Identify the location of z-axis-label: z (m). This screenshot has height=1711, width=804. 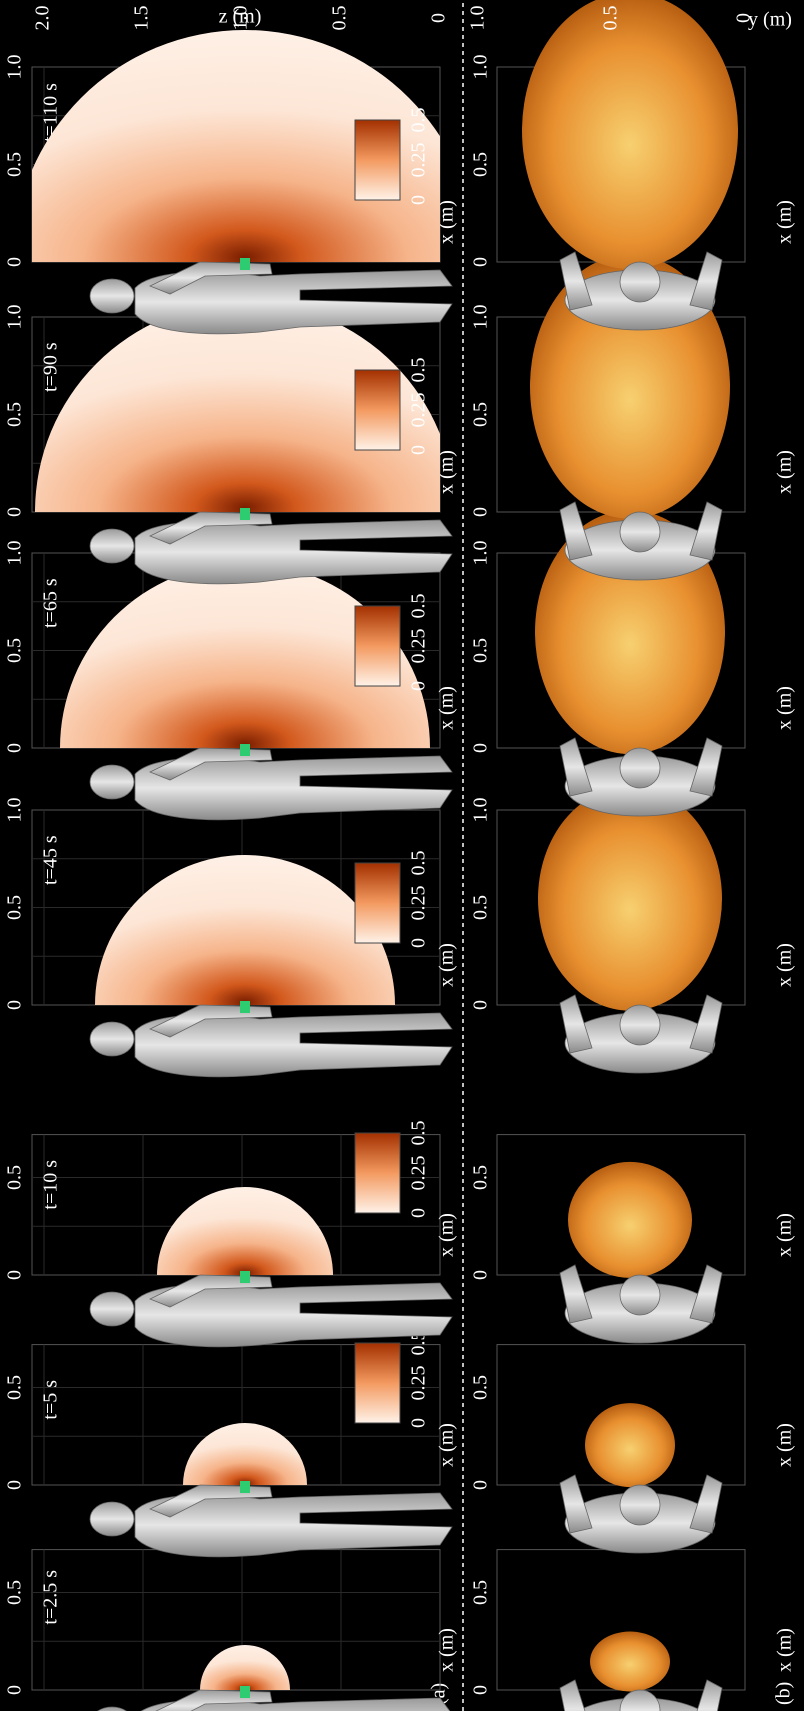
(240, 17).